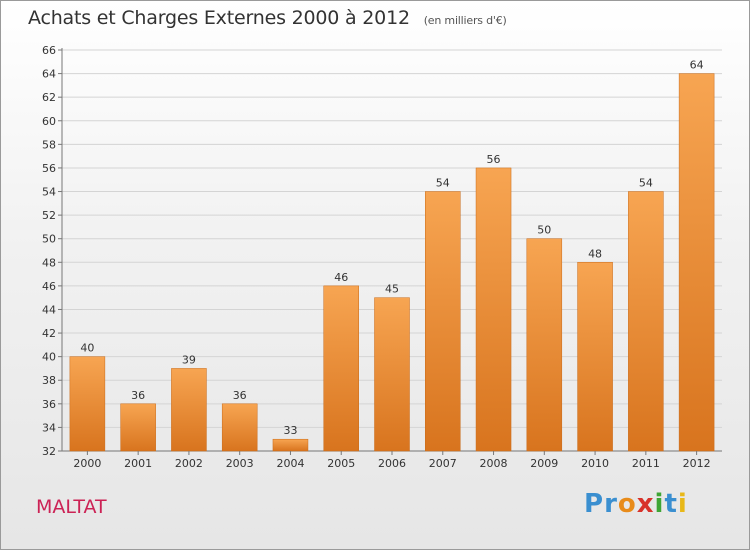 This screenshot has width=750, height=550. What do you see at coordinates (341, 368) in the screenshot?
I see `bar-2005` at bounding box center [341, 368].